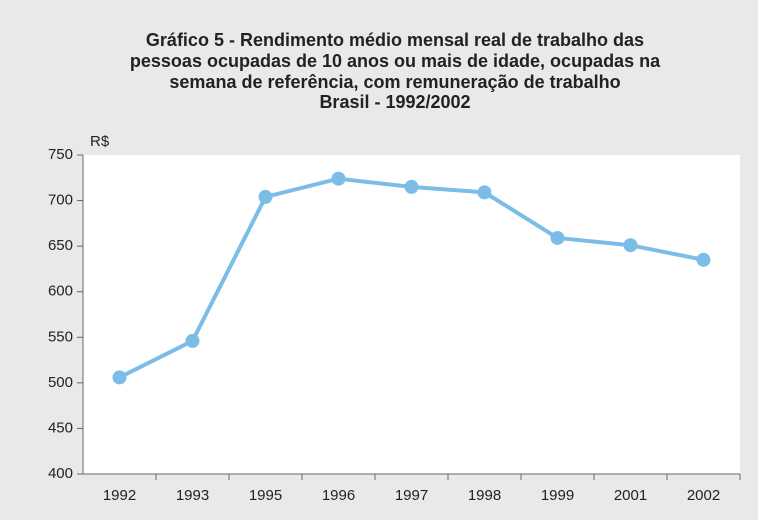 The width and height of the screenshot is (758, 520). I want to click on y-tick-label: 550, so click(60, 336).